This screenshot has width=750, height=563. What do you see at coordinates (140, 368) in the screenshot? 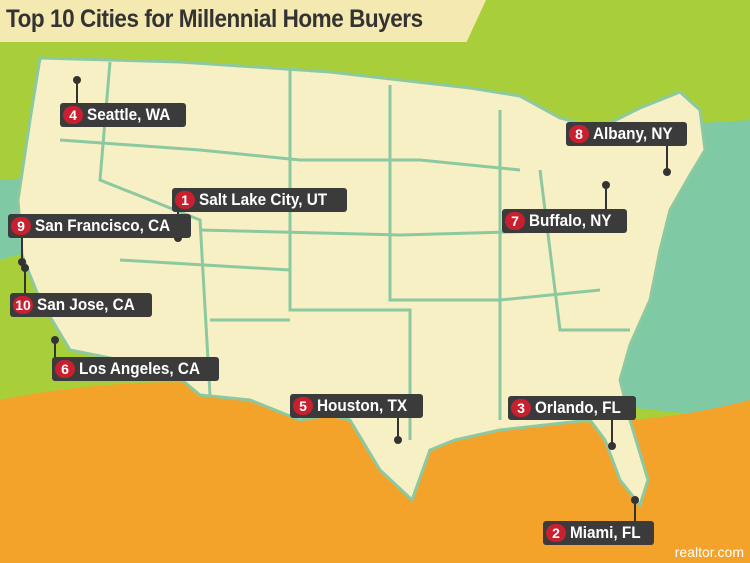
I see `city-name: Los Angeles, CA` at bounding box center [140, 368].